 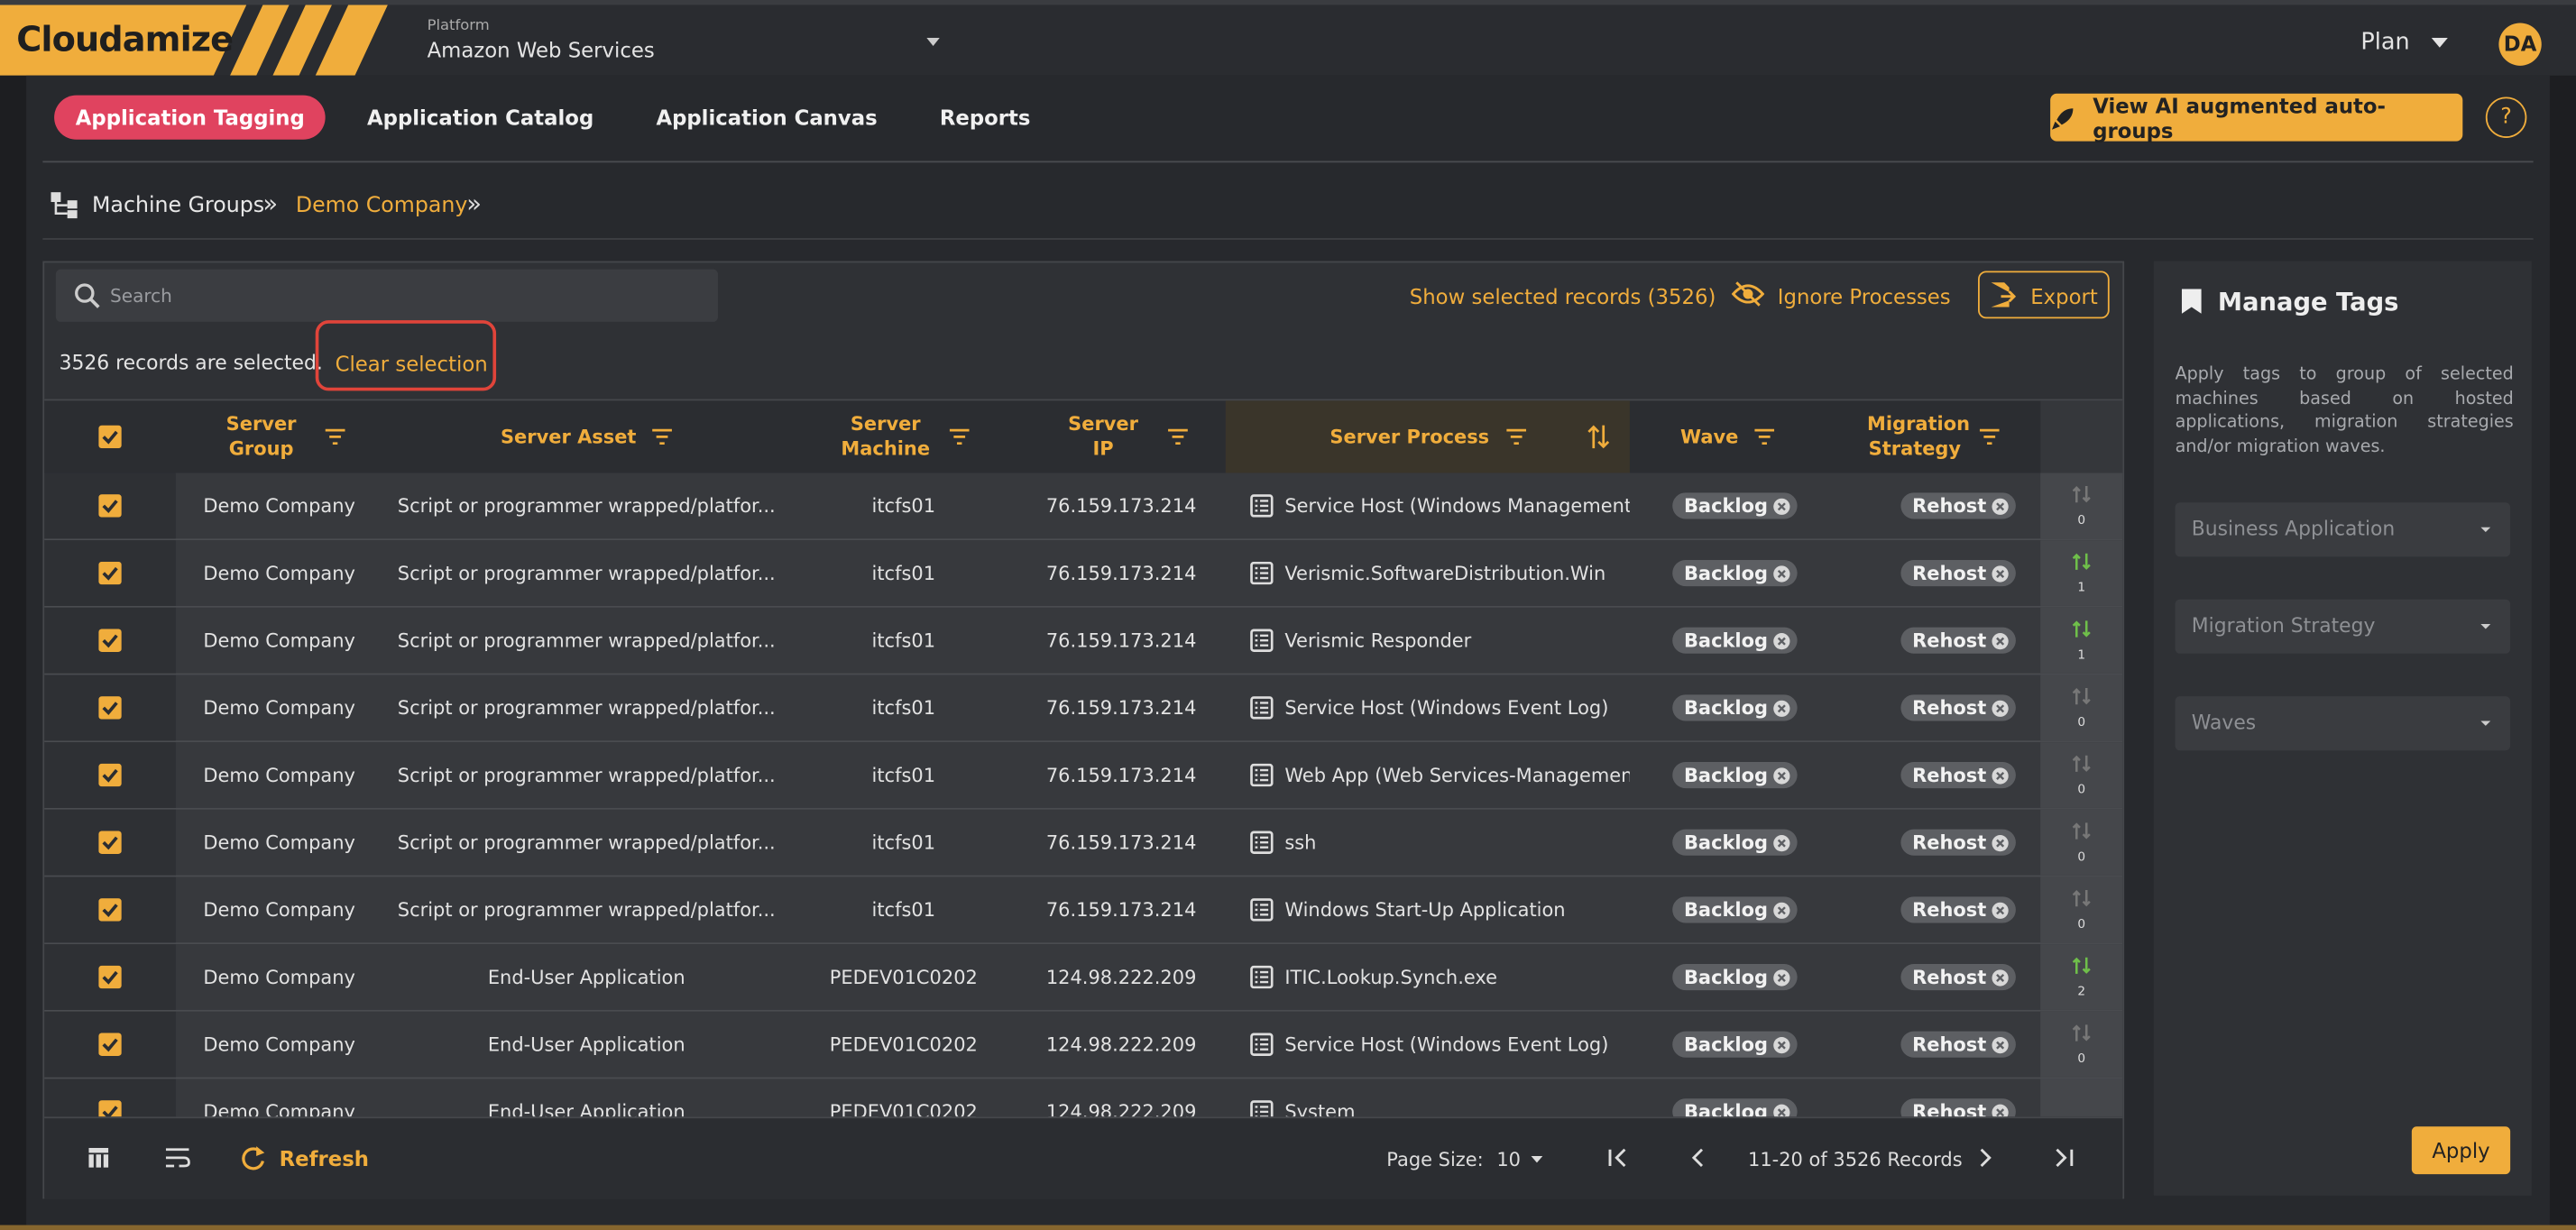 What do you see at coordinates (1563, 296) in the screenshot?
I see `show-selected-button: Show selected records (3526)` at bounding box center [1563, 296].